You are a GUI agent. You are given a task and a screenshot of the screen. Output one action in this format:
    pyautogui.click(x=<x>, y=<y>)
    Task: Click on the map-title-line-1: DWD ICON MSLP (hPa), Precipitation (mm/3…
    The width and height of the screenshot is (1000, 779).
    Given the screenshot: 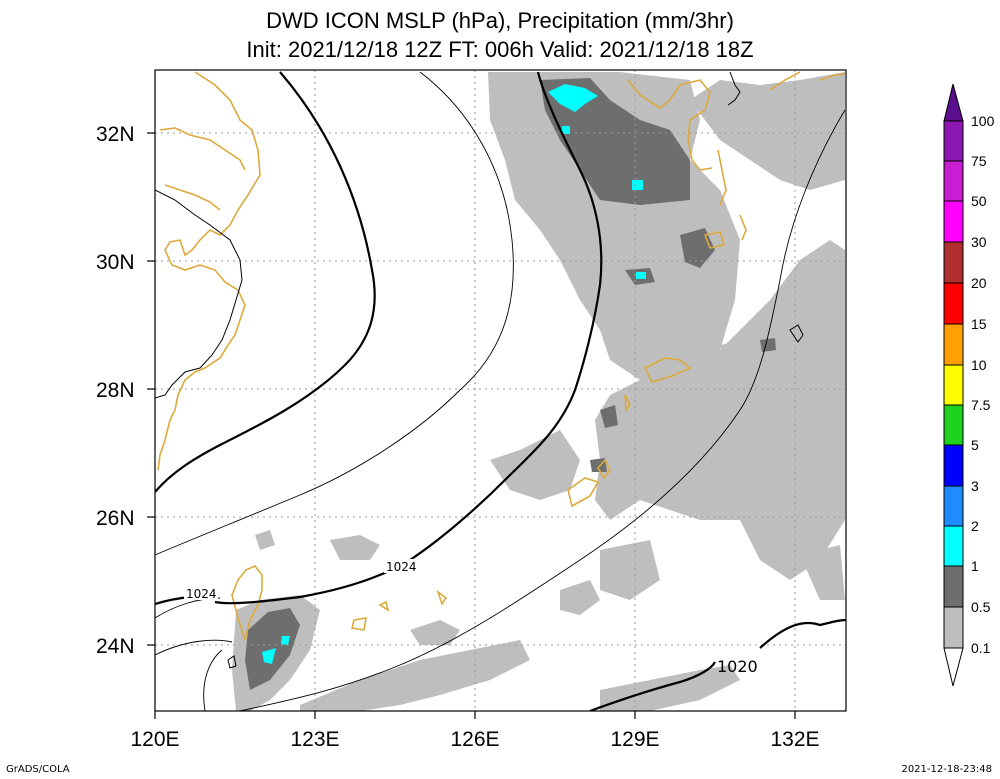 What is the action you would take?
    pyautogui.click(x=500, y=20)
    